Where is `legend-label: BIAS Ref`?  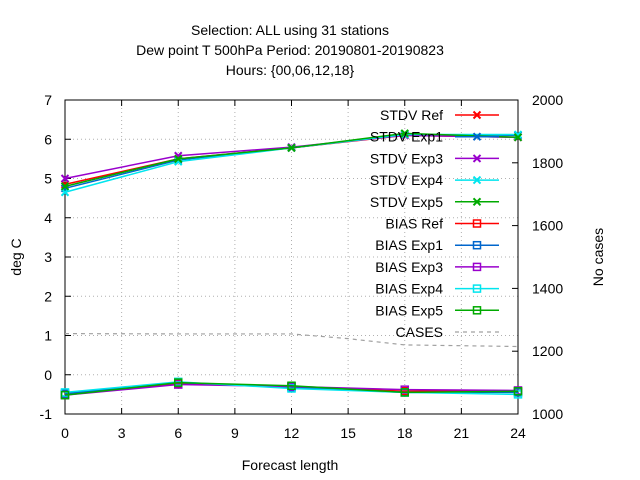 legend-label: BIAS Ref is located at coordinates (414, 224).